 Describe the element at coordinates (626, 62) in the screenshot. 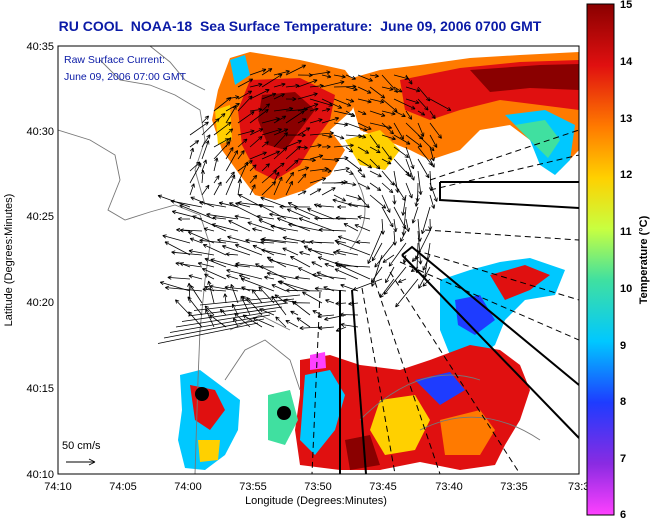

I see `colorbar-tick: 14` at that location.